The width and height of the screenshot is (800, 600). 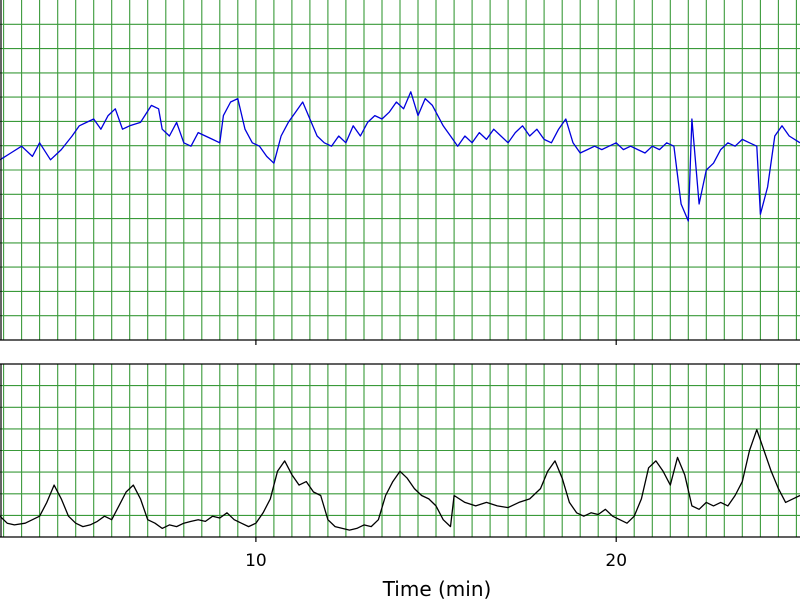 What do you see at coordinates (616, 561) in the screenshot?
I see `x-tick-label: 20` at bounding box center [616, 561].